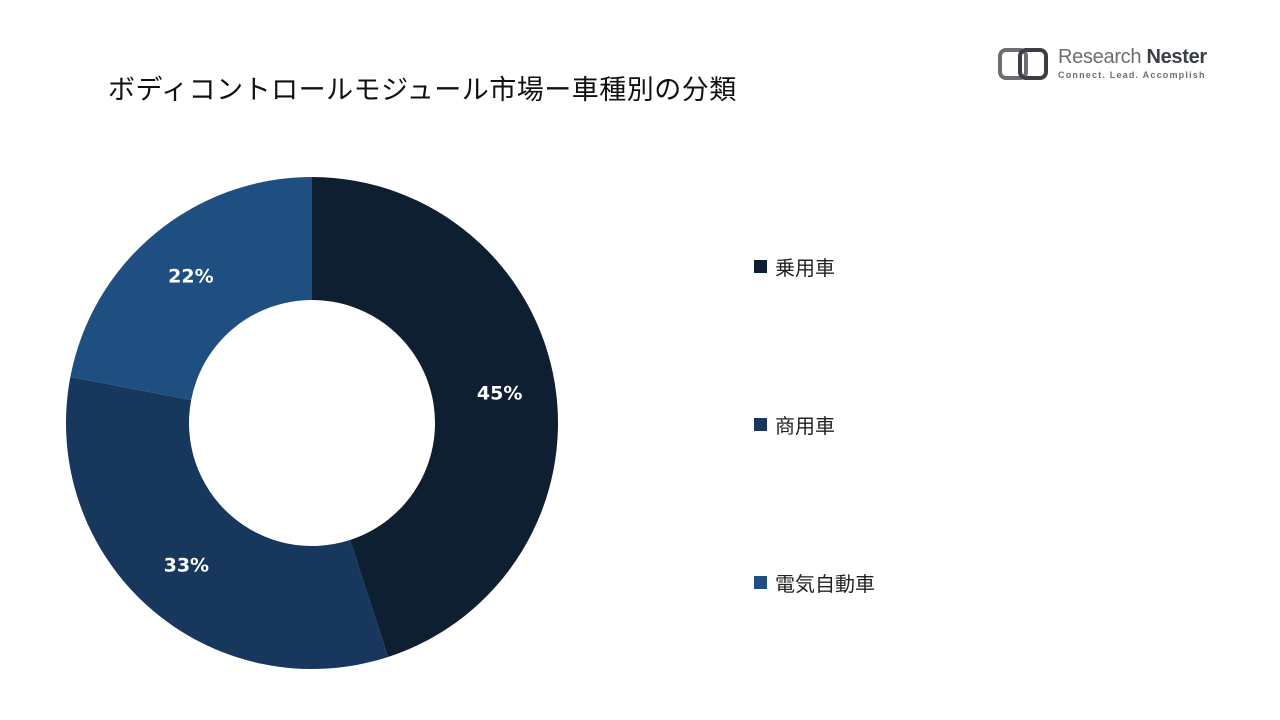 This screenshot has width=1280, height=720. What do you see at coordinates (499, 393) in the screenshot?
I see `slice-data-label: 45%` at bounding box center [499, 393].